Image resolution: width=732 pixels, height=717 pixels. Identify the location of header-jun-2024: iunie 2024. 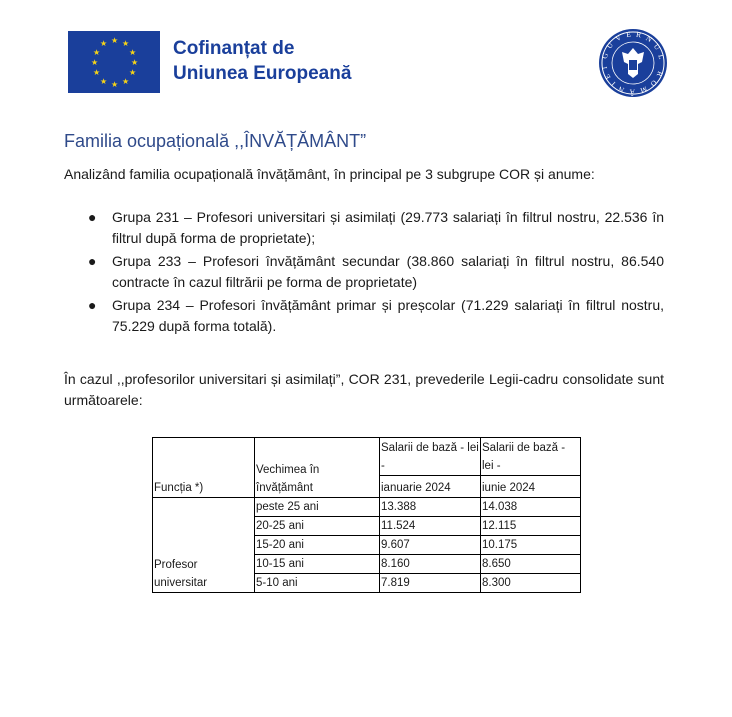
(530, 486).